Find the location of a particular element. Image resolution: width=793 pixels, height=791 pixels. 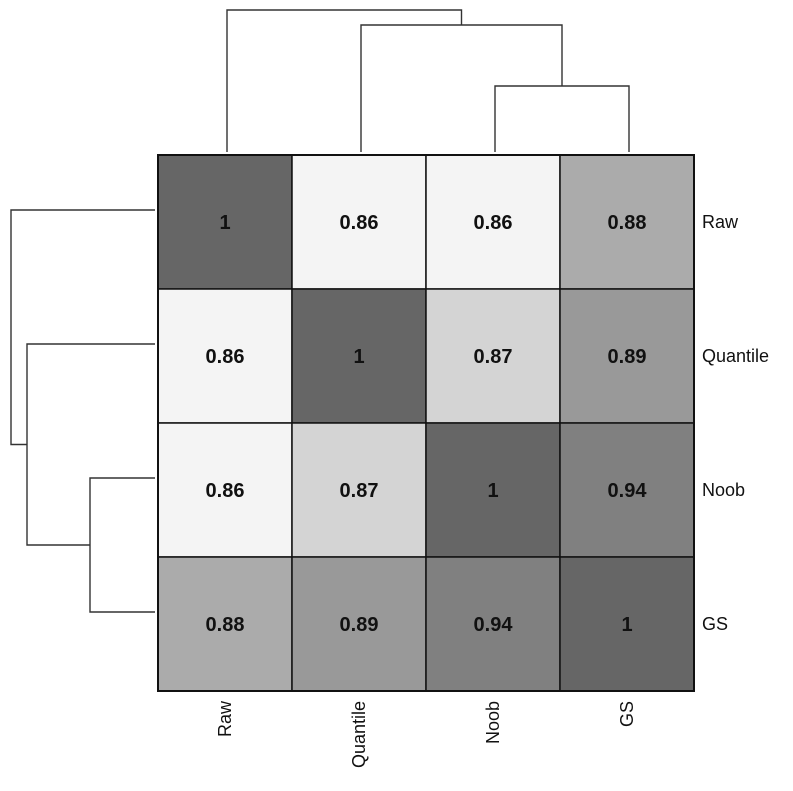

cell-noob-gs is located at coordinates (627, 490).